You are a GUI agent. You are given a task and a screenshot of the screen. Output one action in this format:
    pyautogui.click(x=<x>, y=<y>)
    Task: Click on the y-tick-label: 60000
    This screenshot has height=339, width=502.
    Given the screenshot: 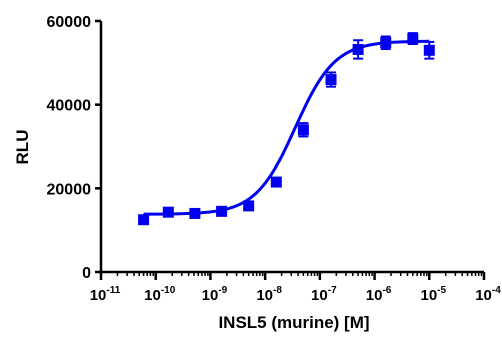 What is the action you would take?
    pyautogui.click(x=69, y=22)
    